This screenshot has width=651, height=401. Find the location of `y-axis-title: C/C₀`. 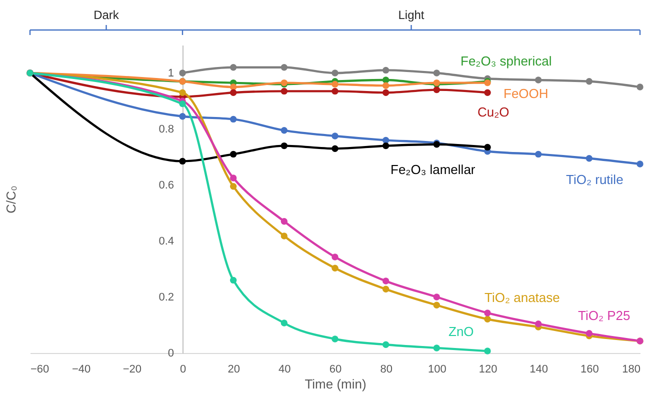

y-axis-title: C/C₀ is located at coordinates (11, 200).